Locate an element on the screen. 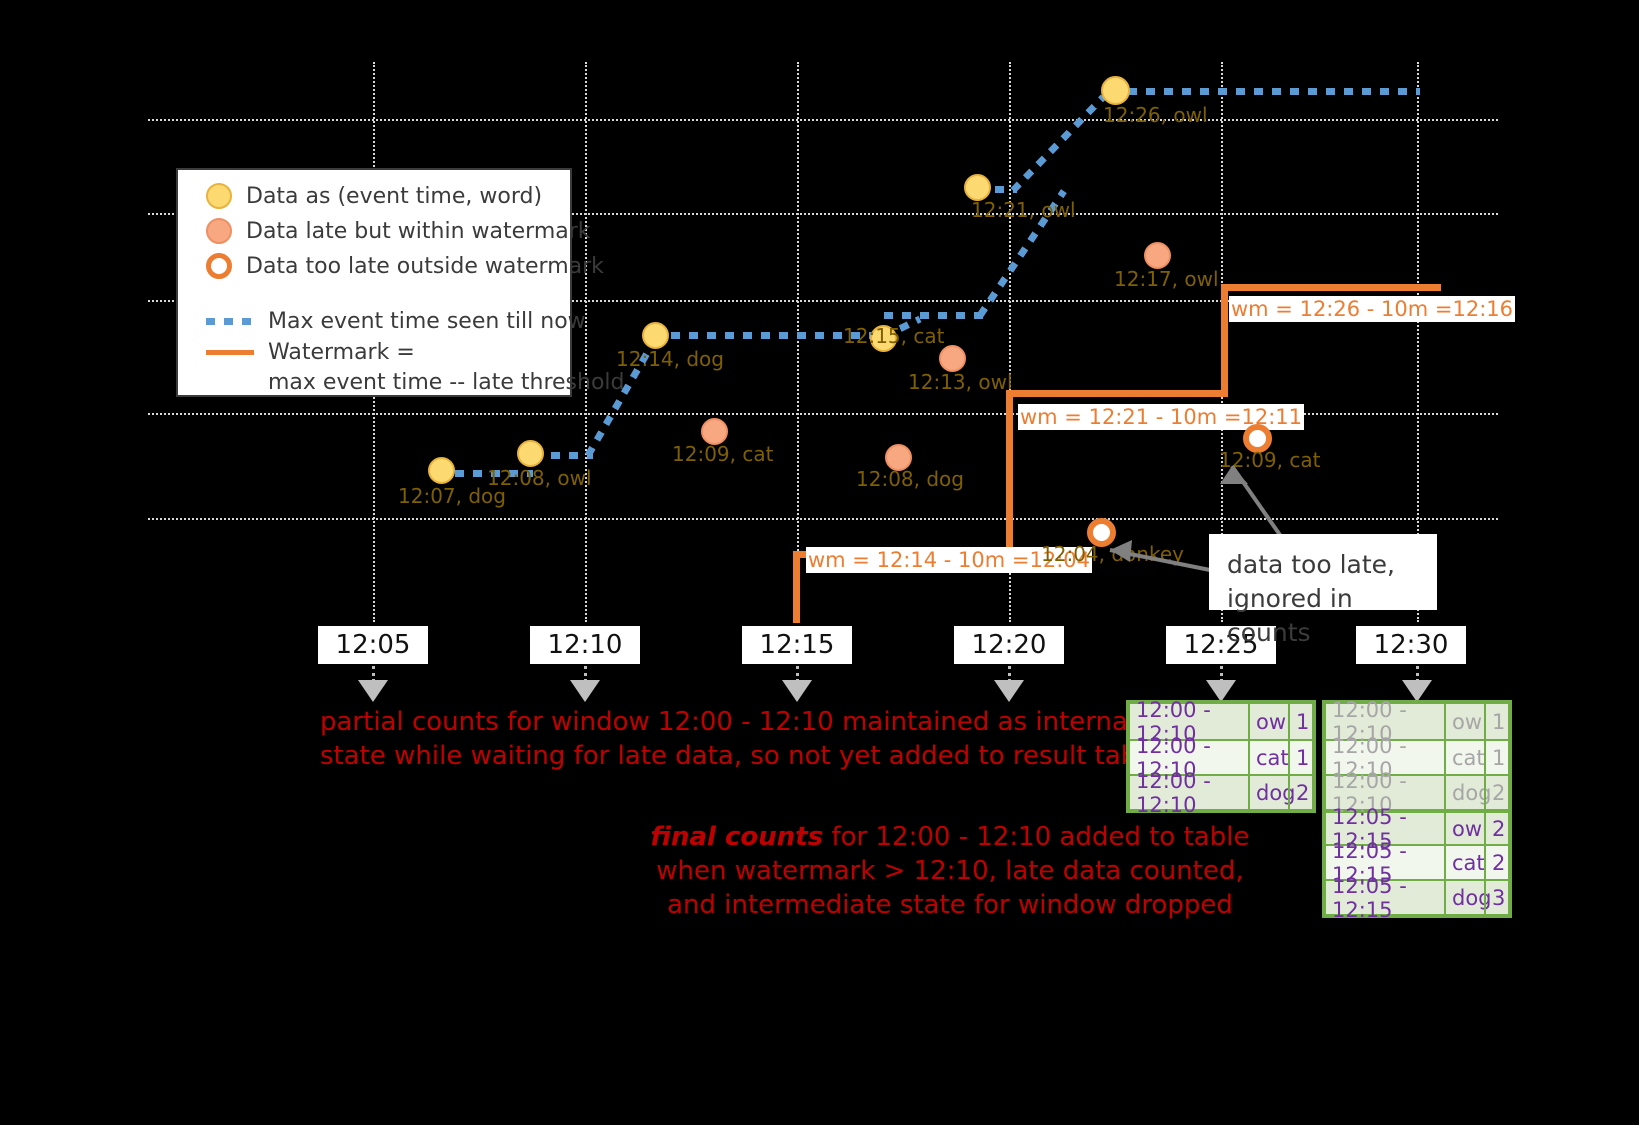  legend-label: Data as (event time, word) is located at coordinates (394, 196).